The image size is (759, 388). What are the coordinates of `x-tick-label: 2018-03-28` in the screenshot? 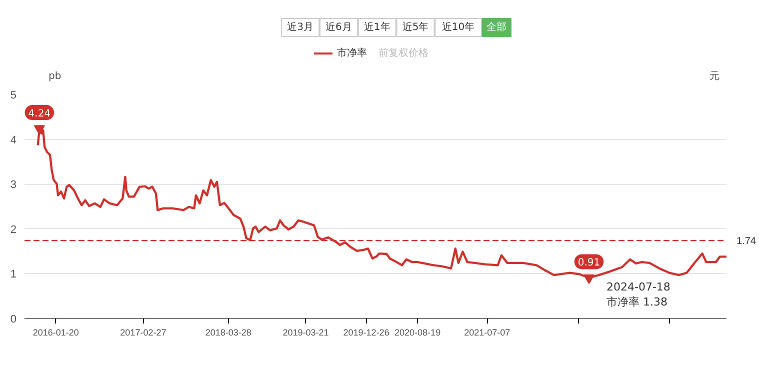 It's located at (228, 333).